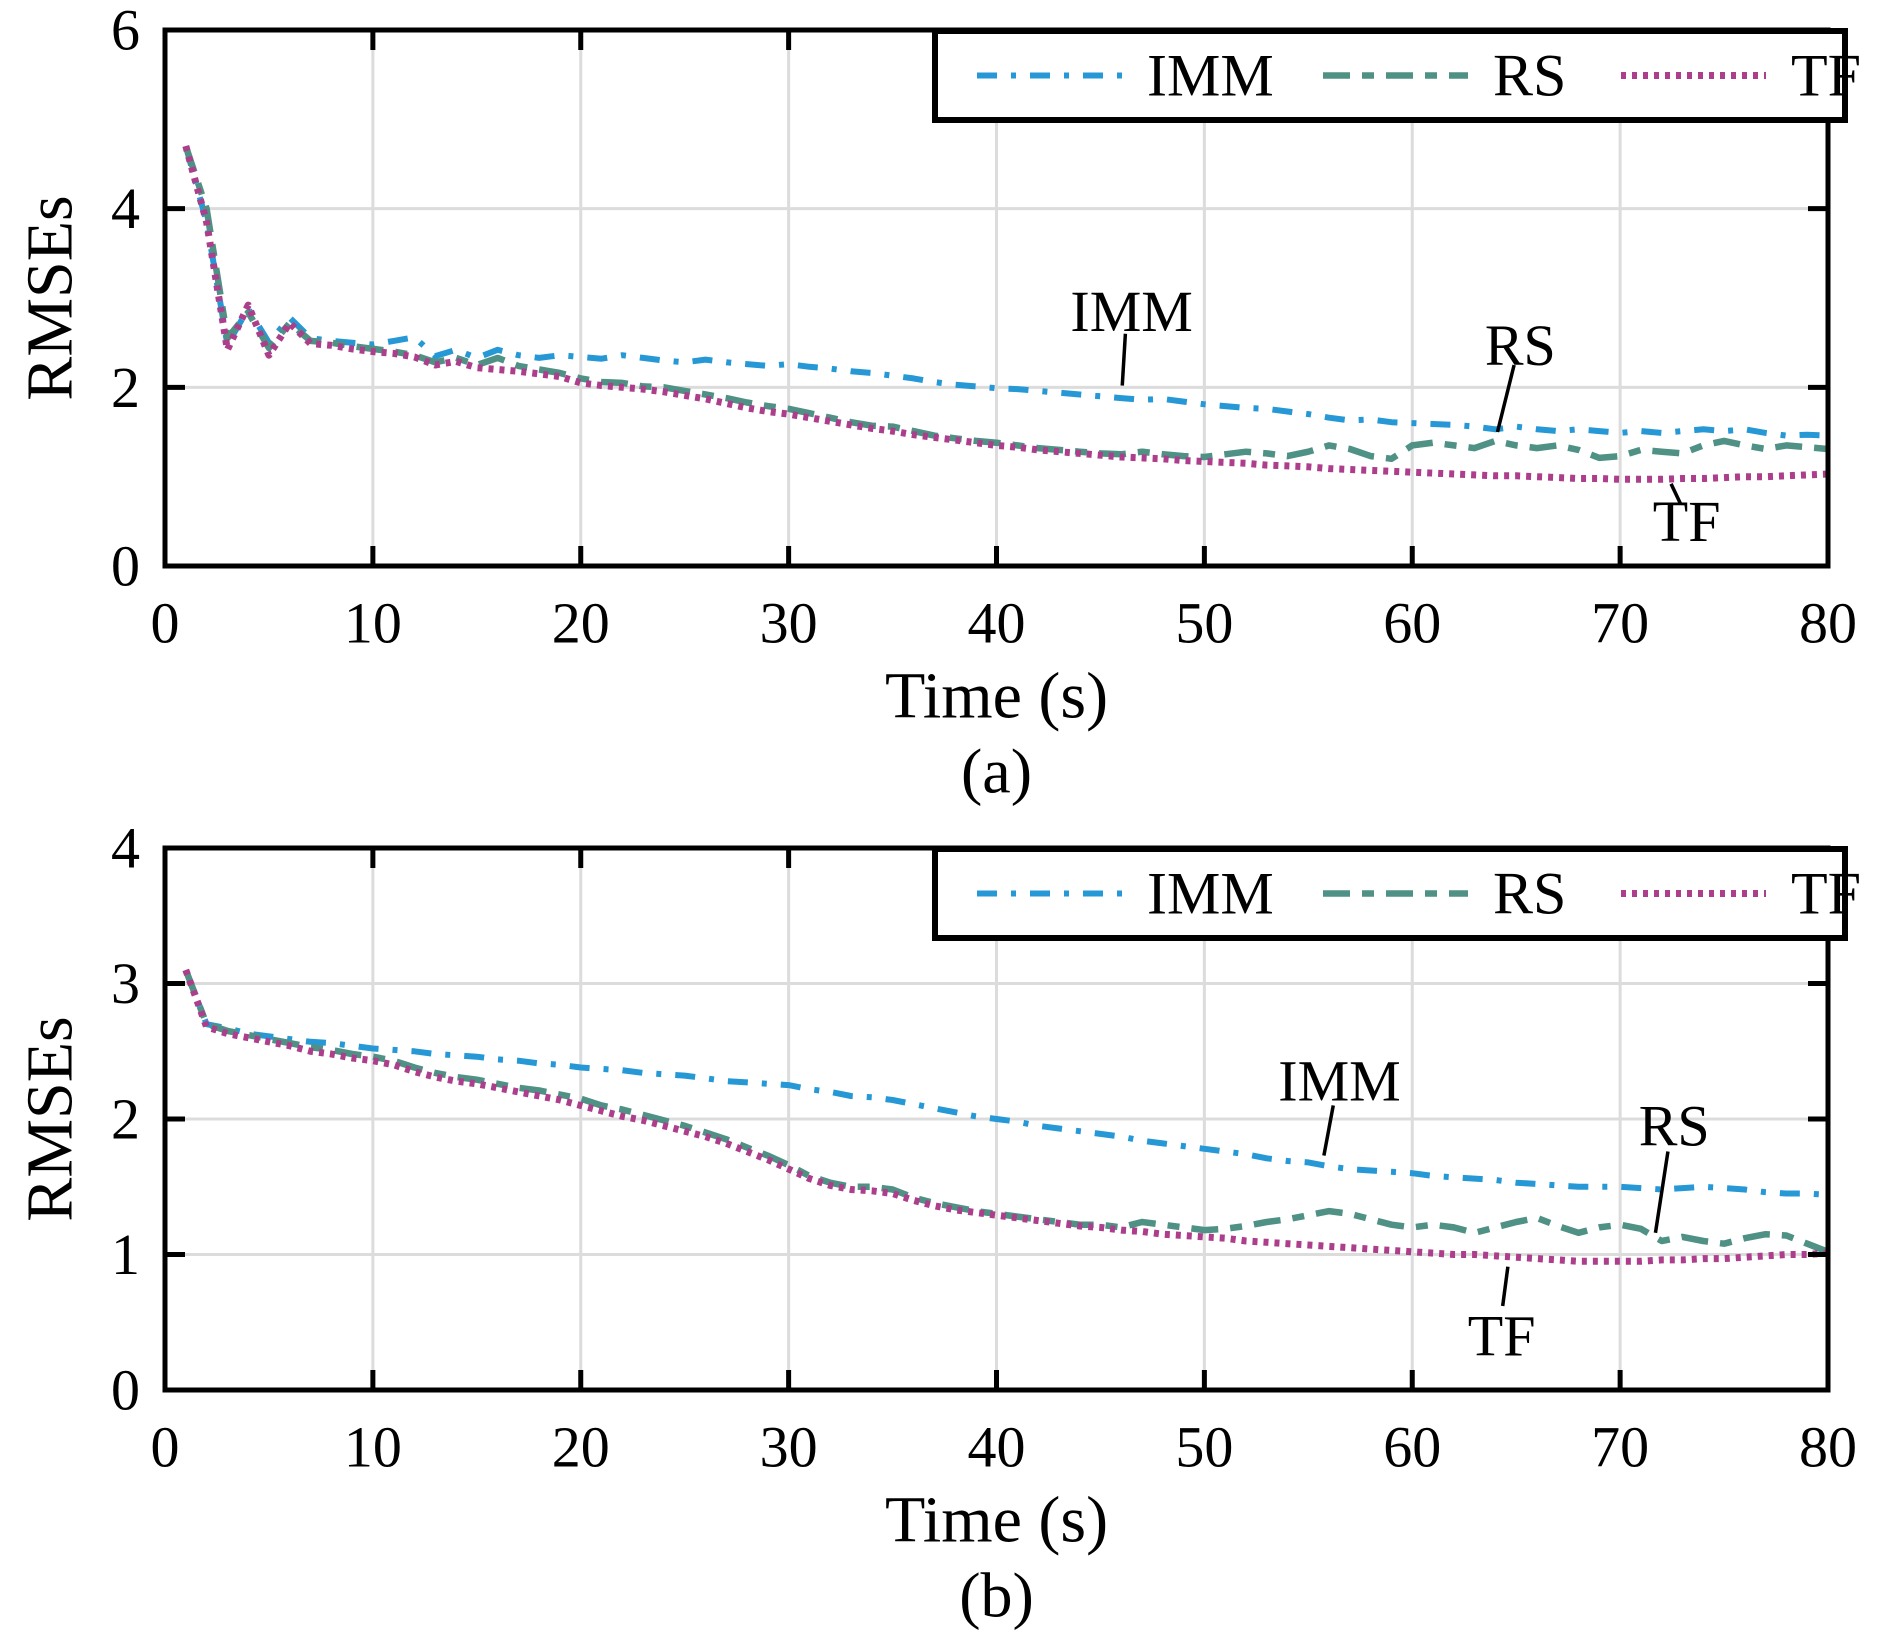 The height and width of the screenshot is (1638, 1890). I want to click on x-tick-label-b-80: 80, so click(1828, 1447).